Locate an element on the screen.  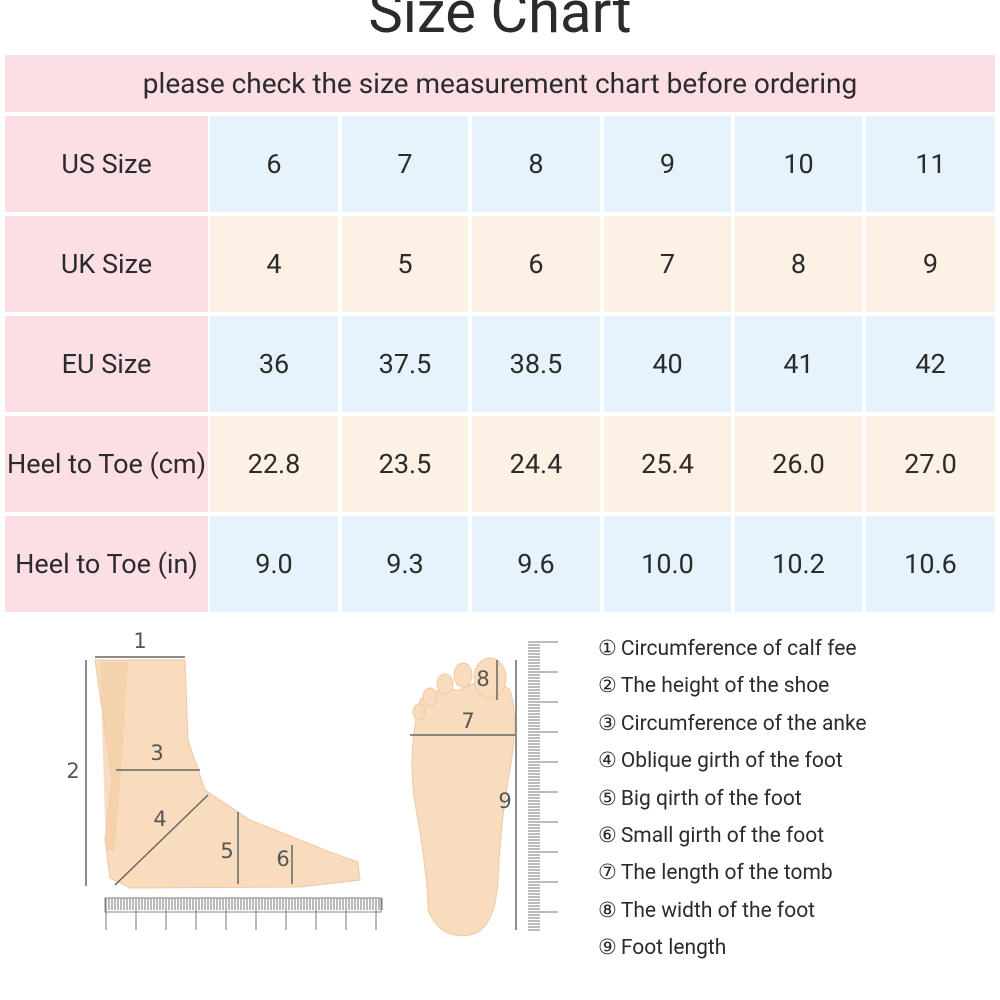
legend-item: ⑨ Foot length is located at coordinates (662, 947).